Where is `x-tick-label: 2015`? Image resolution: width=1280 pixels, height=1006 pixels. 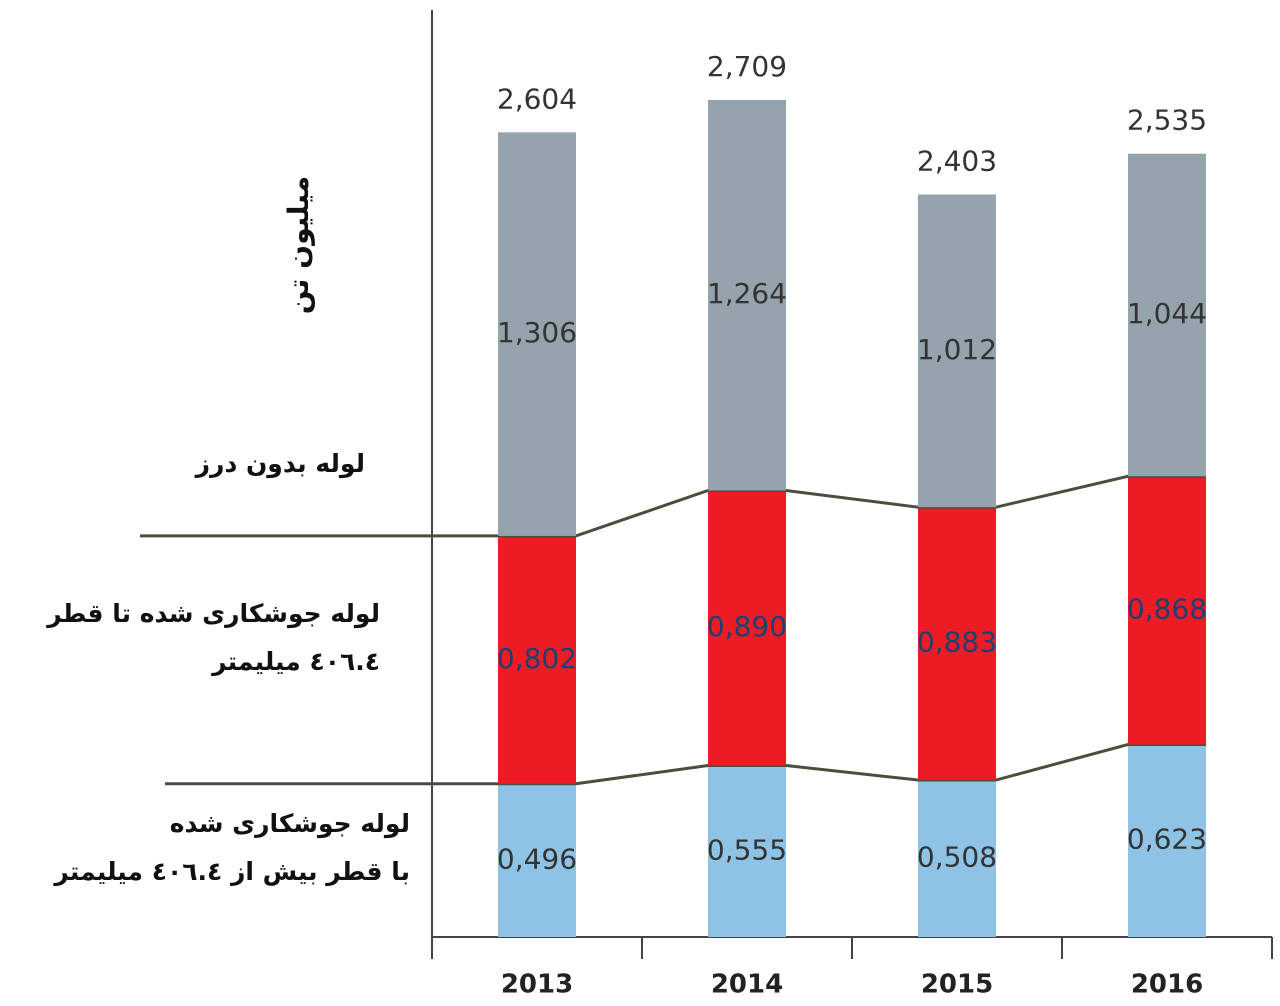
x-tick-label: 2015 is located at coordinates (957, 985).